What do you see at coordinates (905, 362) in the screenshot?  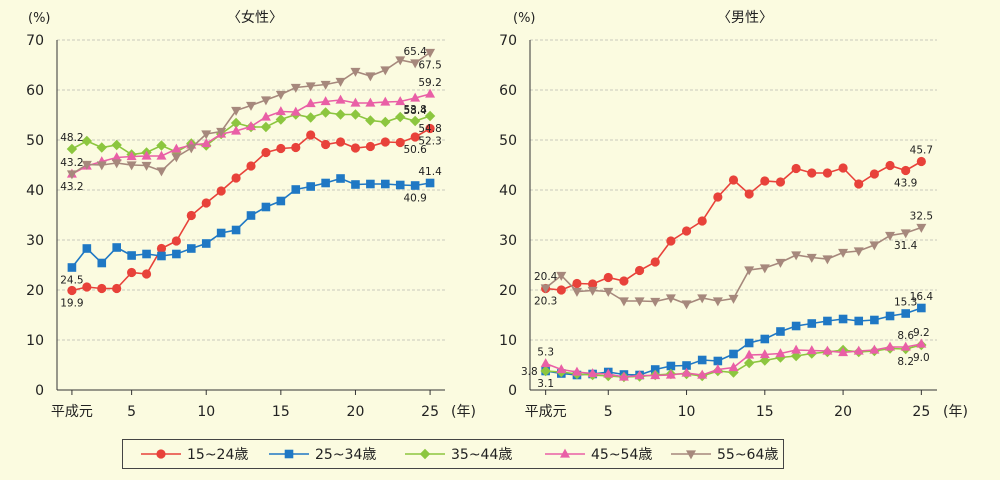 I see `data-label: 8.2` at bounding box center [905, 362].